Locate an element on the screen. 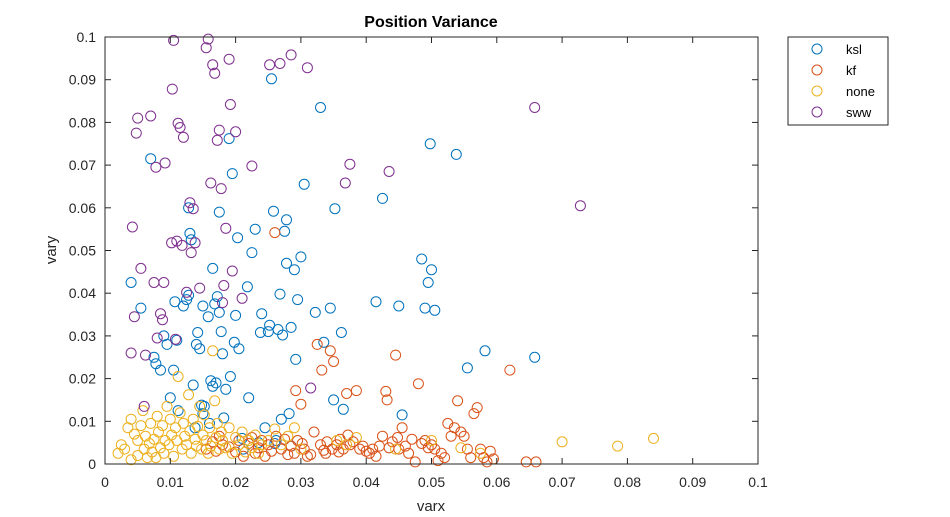 This screenshot has height=517, width=950. legend-marker-none is located at coordinates (817, 91).